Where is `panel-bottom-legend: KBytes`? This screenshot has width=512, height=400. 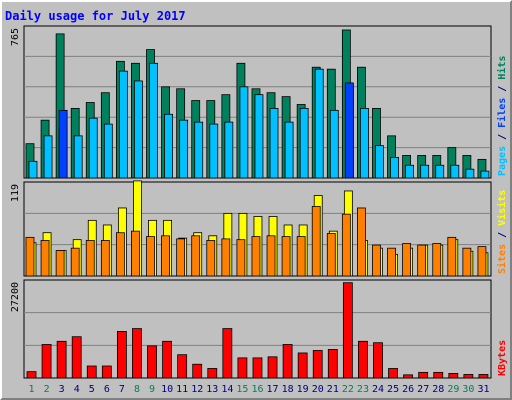 panel-bottom-legend: KBytes is located at coordinates (502, 358).